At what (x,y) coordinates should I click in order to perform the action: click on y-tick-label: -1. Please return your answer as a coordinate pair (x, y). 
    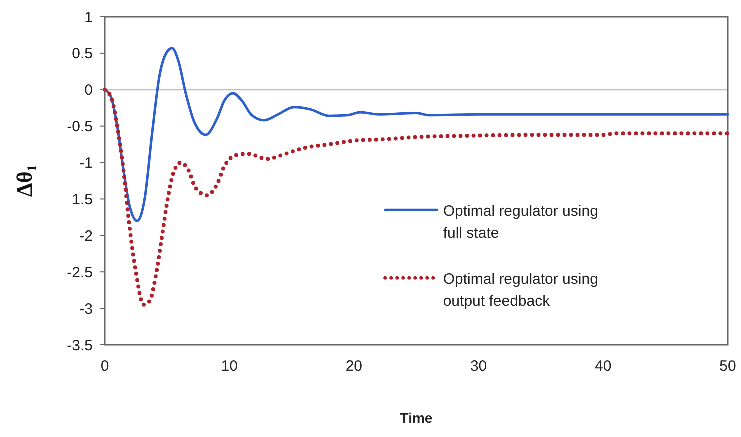
    Looking at the image, I should click on (86, 163).